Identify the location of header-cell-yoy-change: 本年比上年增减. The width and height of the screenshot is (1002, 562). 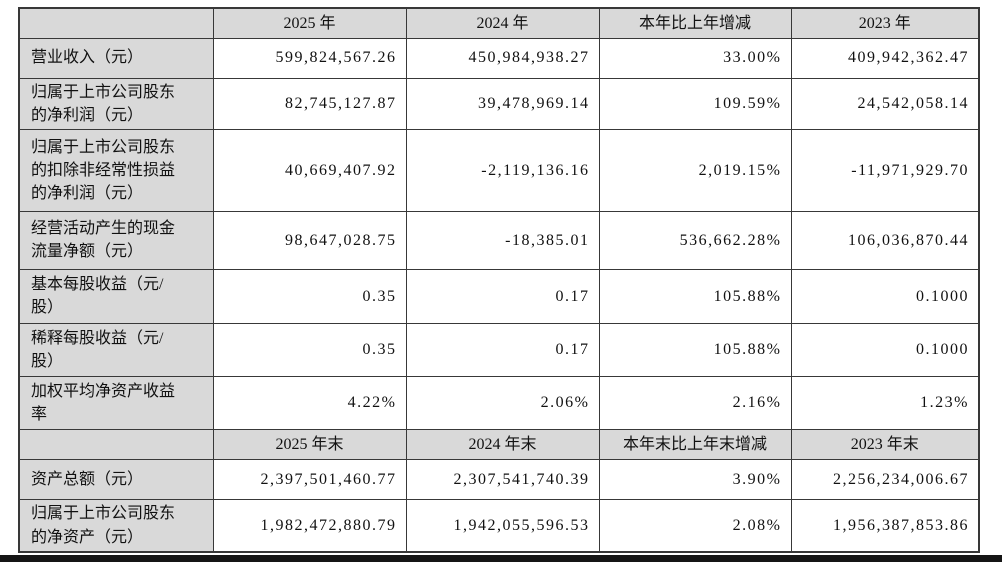
(695, 23).